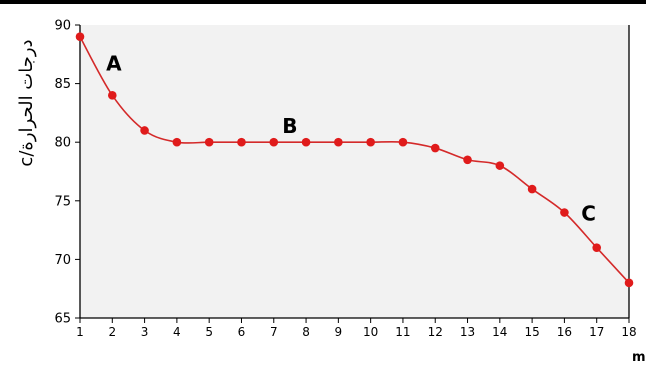  Describe the element at coordinates (26, 102) in the screenshot. I see `y-axis-label: درجات الحرارة/c` at that location.